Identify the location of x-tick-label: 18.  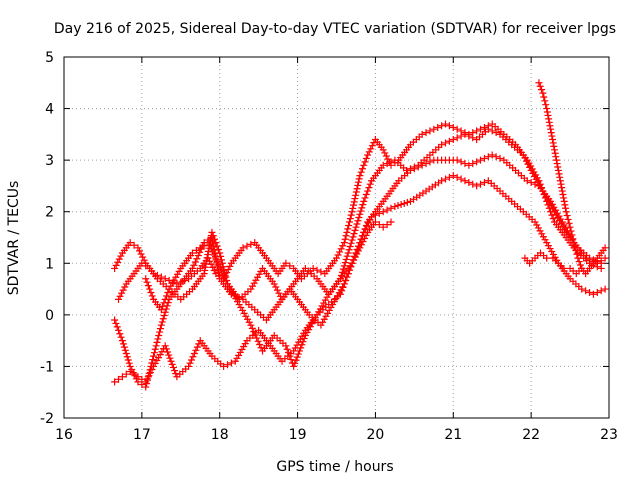
(220, 435).